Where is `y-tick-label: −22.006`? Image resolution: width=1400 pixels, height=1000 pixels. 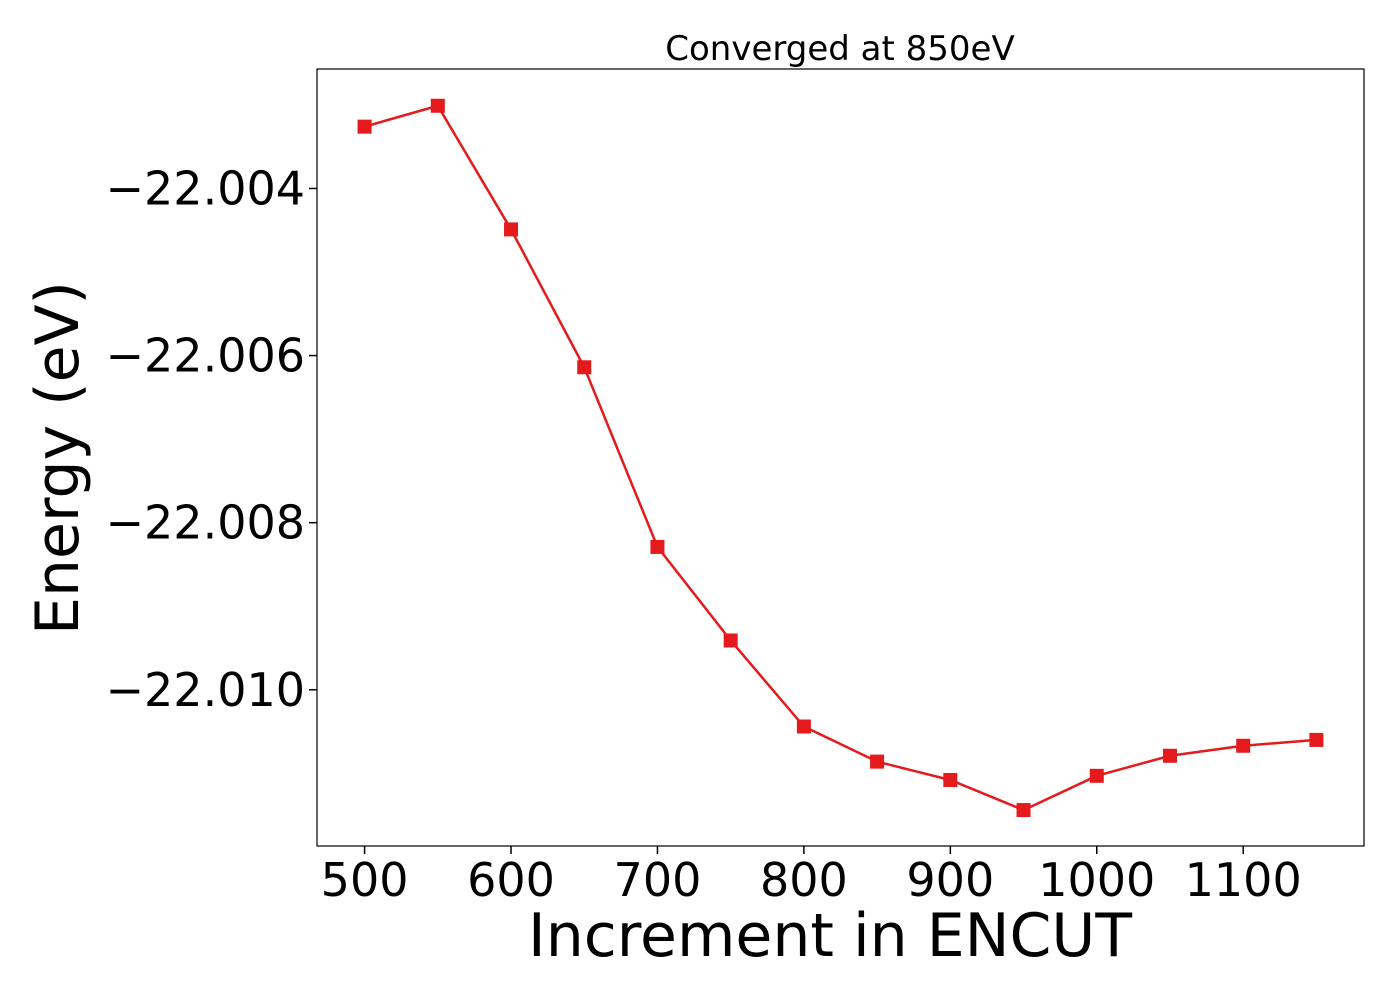 y-tick-label: −22.006 is located at coordinates (206, 356).